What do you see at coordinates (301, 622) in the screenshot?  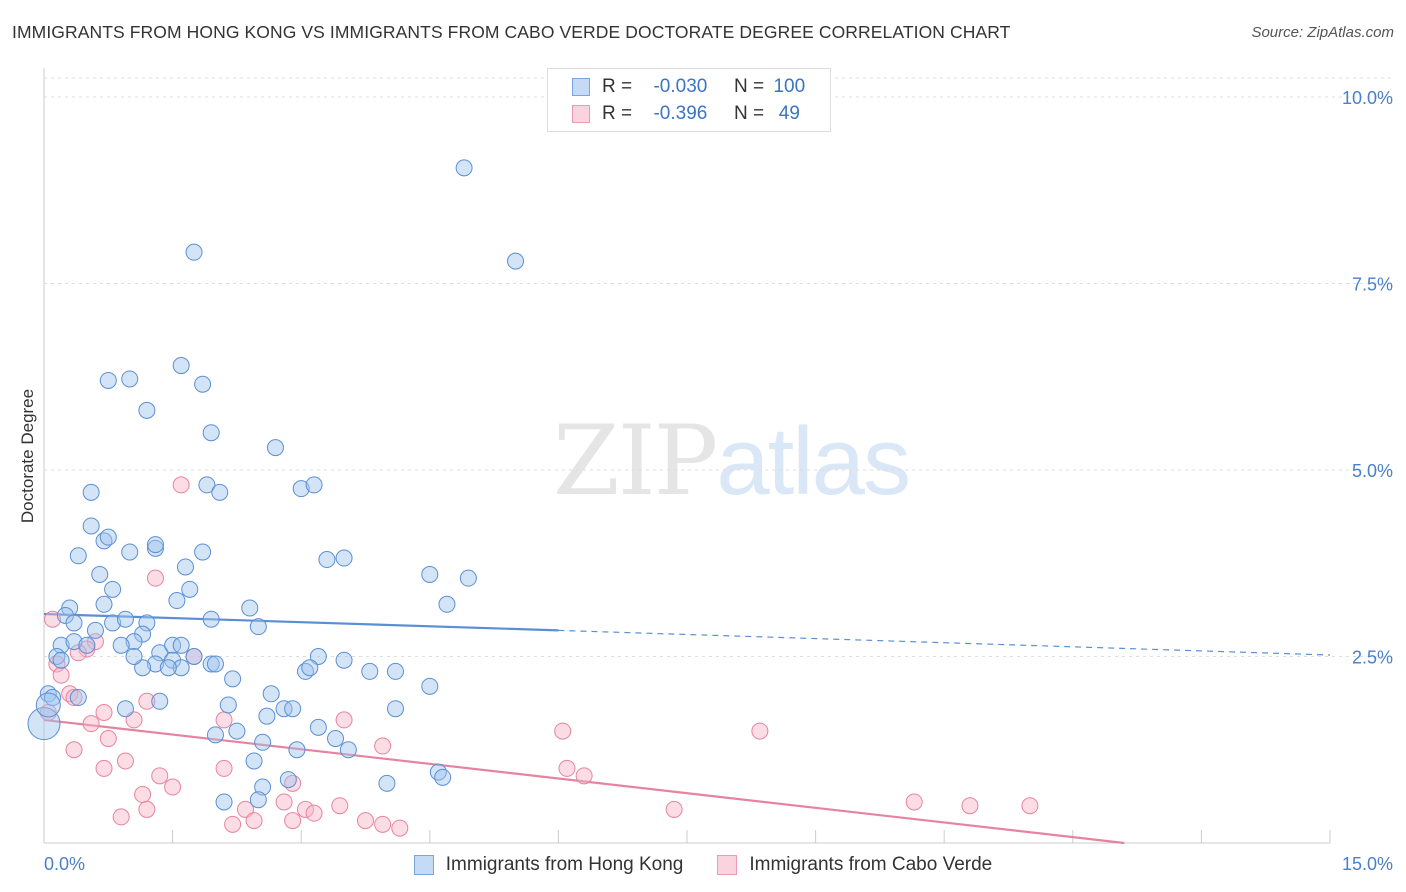 I see `trend-line-hong-kong` at bounding box center [301, 622].